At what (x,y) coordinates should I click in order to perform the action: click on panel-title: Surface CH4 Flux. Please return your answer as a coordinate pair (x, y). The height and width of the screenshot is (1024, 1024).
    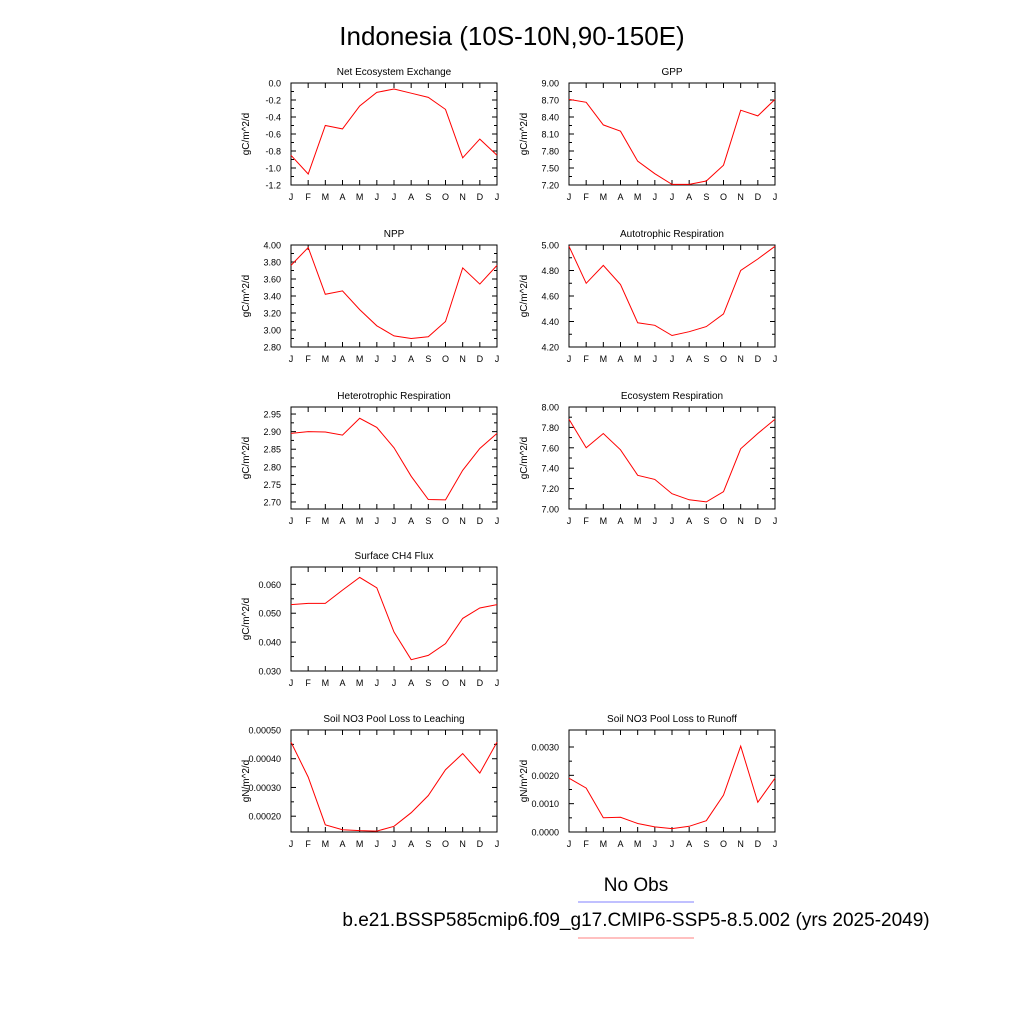
    Looking at the image, I should click on (394, 556).